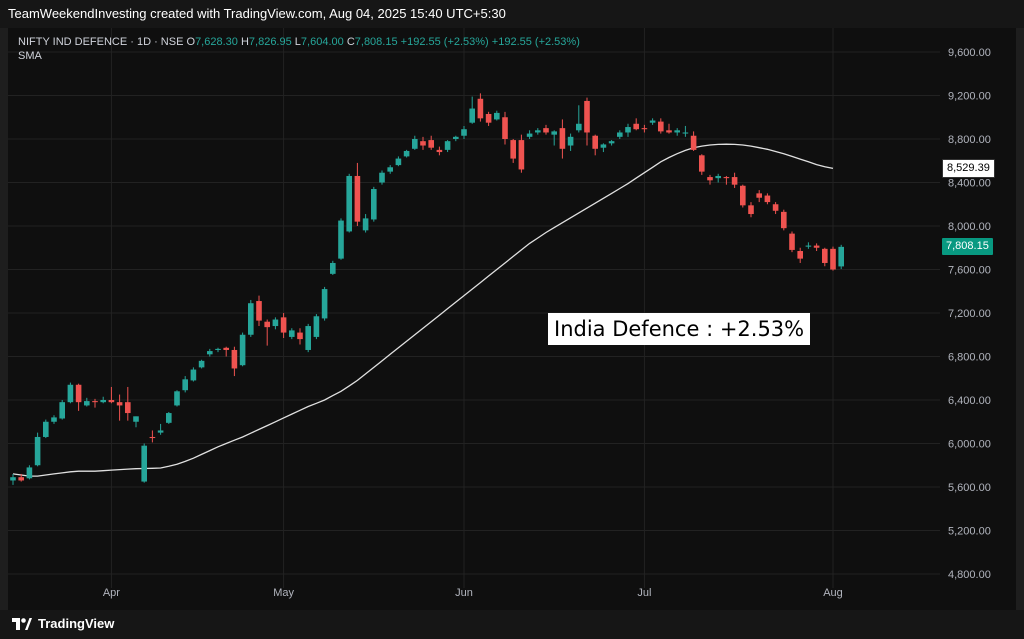  I want to click on symbol-name: NIFTY IND DEFENCE · 1D · NSE, so click(101, 42).